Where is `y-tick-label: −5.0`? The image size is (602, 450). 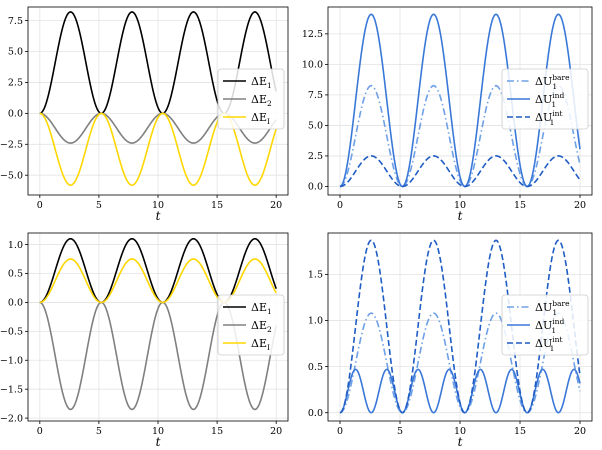
y-tick-label: −5.0 is located at coordinates (11, 175).